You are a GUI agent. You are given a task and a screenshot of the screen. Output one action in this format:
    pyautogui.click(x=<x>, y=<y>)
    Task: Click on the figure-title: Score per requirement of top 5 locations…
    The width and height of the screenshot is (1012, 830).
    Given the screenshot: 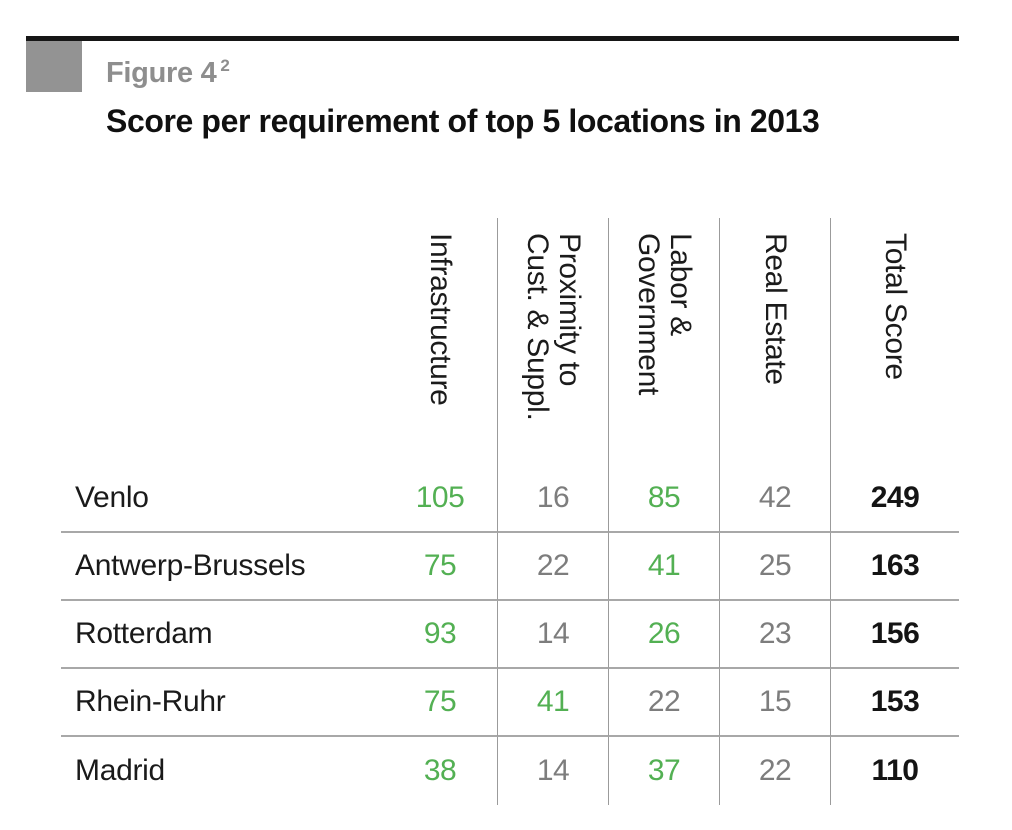 What is the action you would take?
    pyautogui.click(x=463, y=121)
    